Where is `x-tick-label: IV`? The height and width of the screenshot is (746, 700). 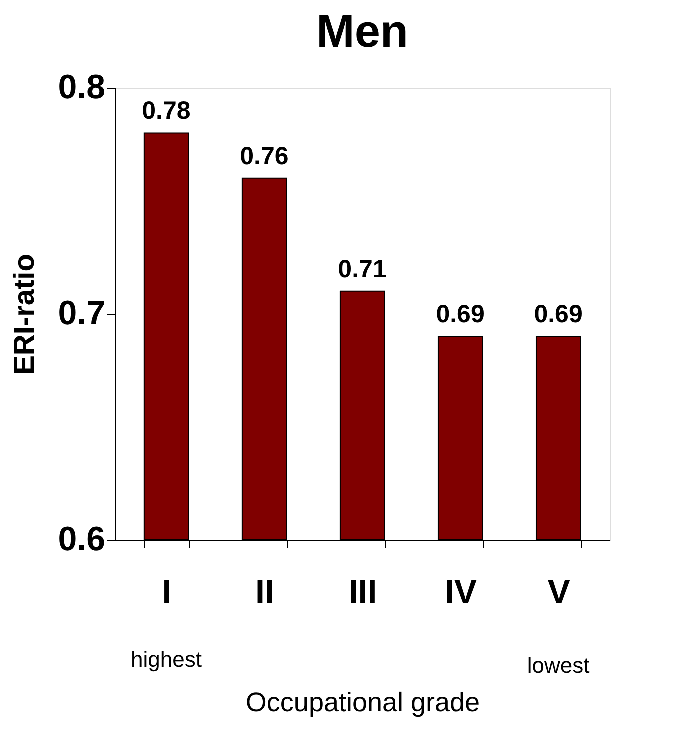 x-tick-label: IV is located at coordinates (461, 593).